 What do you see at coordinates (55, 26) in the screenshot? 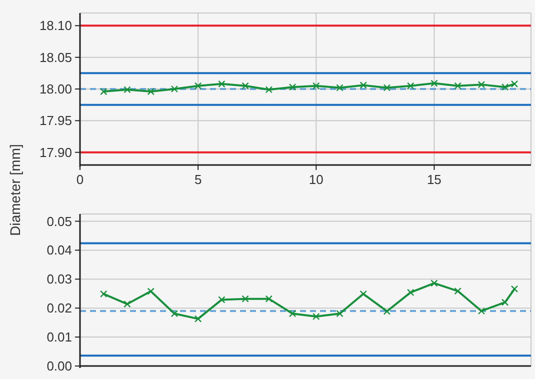
I see `y-tick-label: 18.10` at bounding box center [55, 26].